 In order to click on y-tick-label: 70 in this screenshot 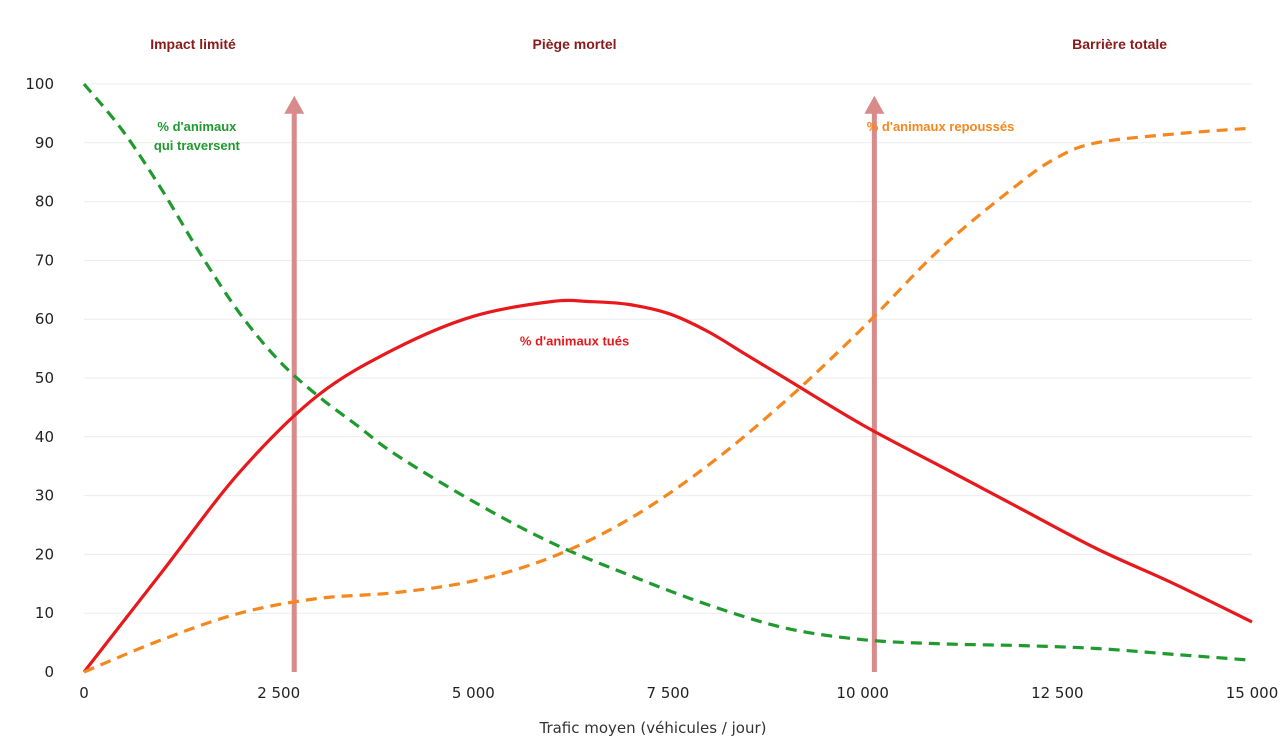, I will do `click(44, 260)`.